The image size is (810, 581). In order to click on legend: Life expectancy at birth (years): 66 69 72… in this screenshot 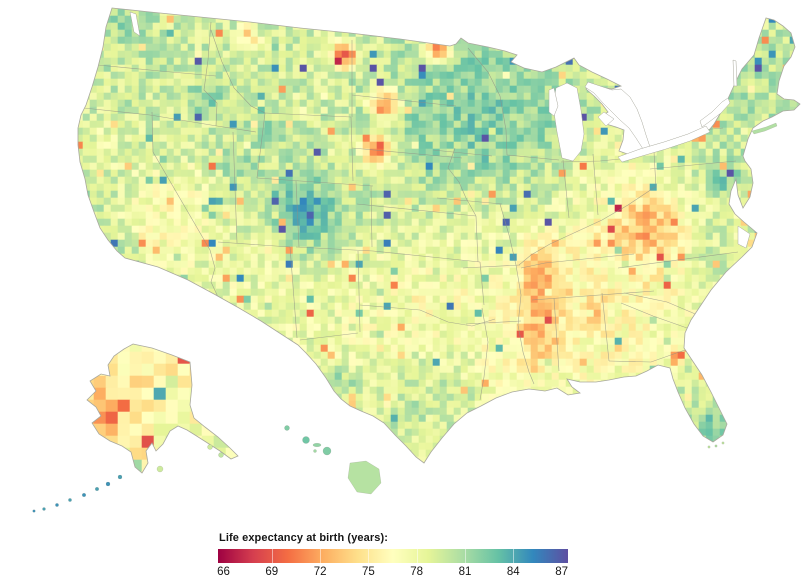, I will do `click(392, 556)`.